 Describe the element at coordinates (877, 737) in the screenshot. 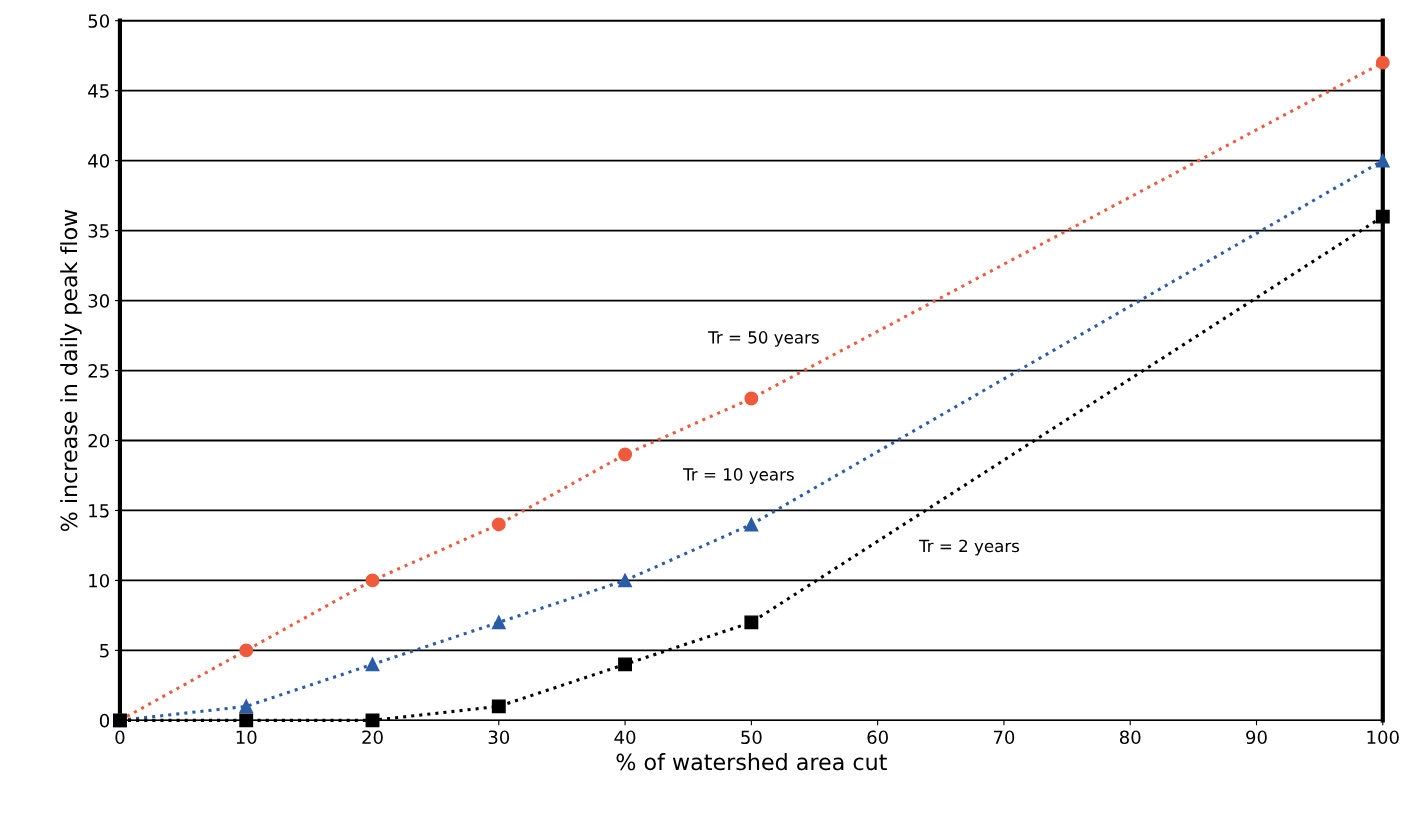

I see `x-tick-label: 60` at that location.